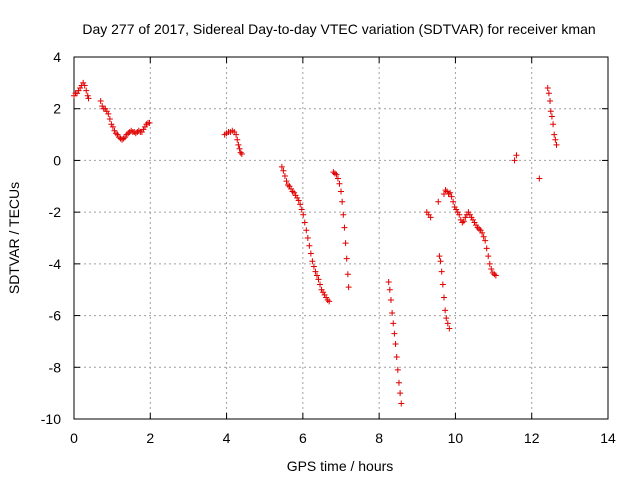 The image size is (640, 480). What do you see at coordinates (51, 419) in the screenshot?
I see `y-tick-label: -10` at bounding box center [51, 419].